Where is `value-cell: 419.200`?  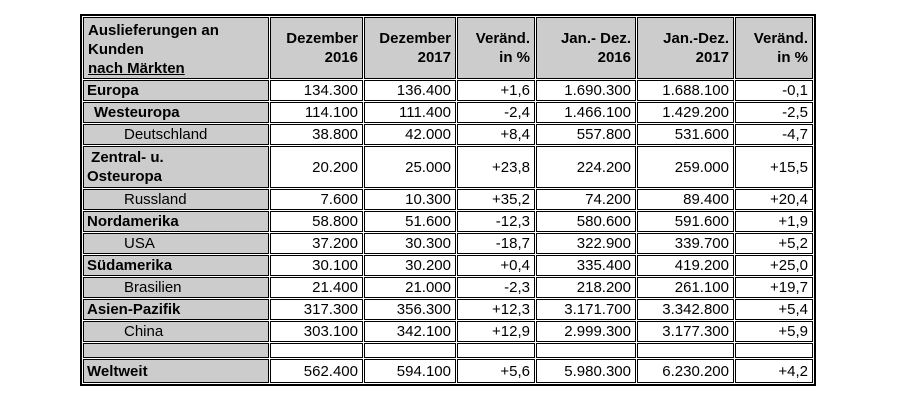
value-cell: 419.200 is located at coordinates (685, 265).